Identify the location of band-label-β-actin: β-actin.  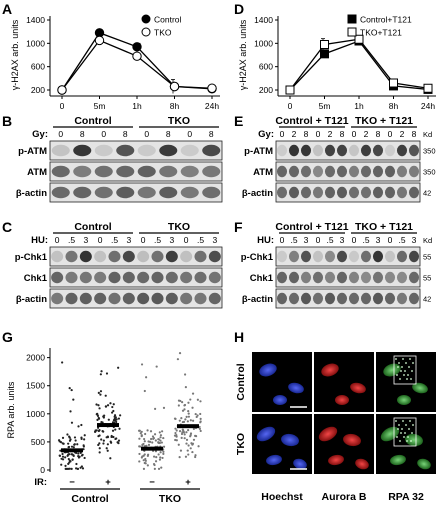
(31, 193).